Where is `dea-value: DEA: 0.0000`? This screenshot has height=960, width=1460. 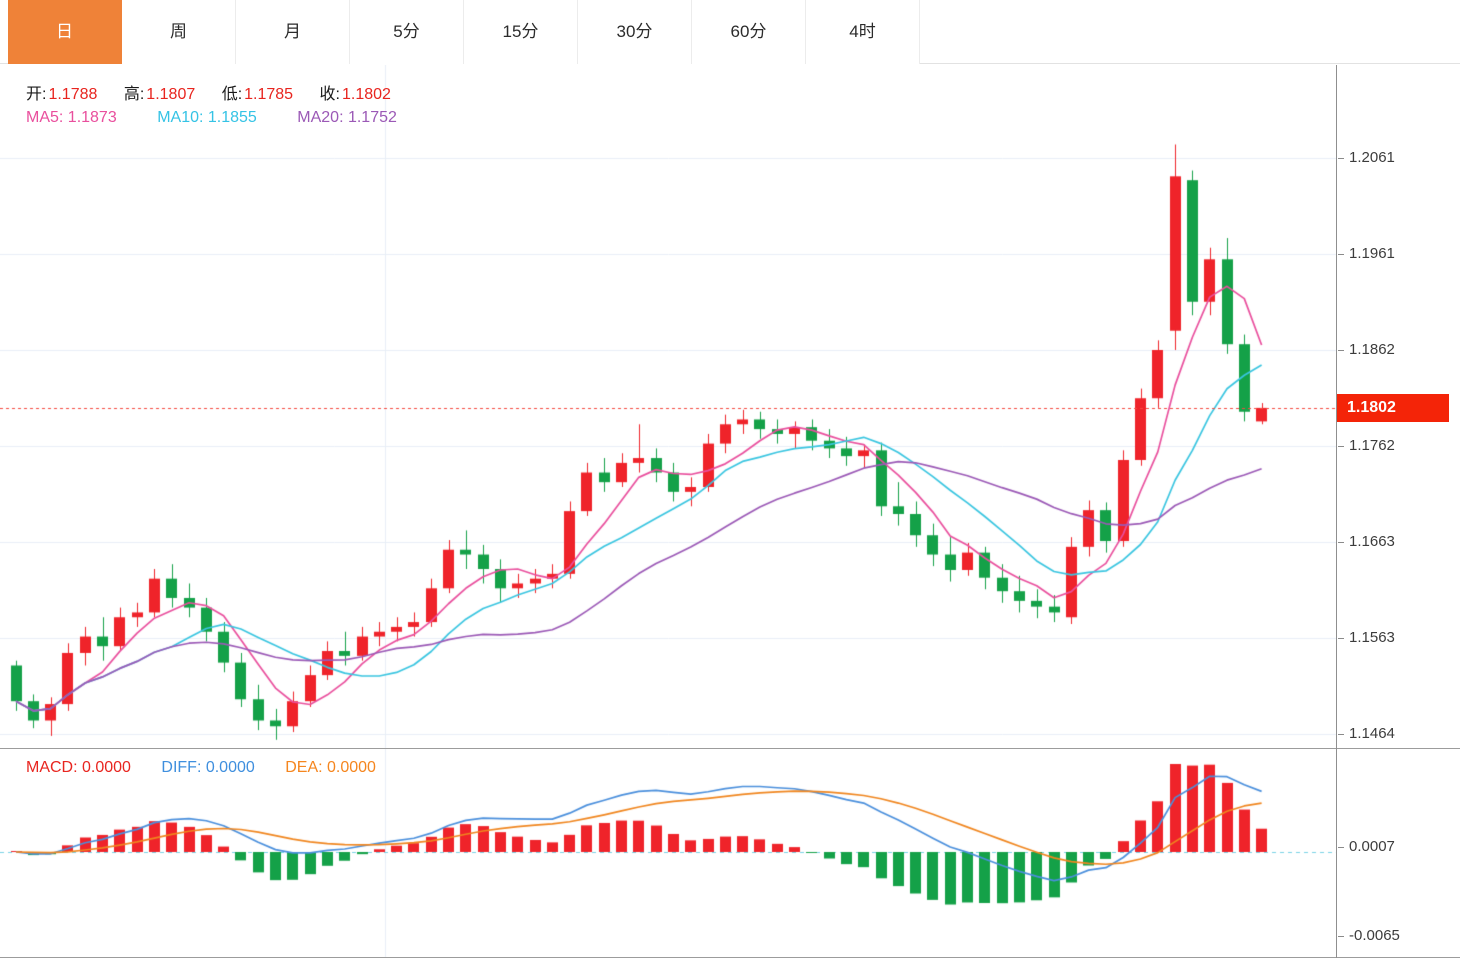
dea-value: DEA: 0.0000 is located at coordinates (330, 767).